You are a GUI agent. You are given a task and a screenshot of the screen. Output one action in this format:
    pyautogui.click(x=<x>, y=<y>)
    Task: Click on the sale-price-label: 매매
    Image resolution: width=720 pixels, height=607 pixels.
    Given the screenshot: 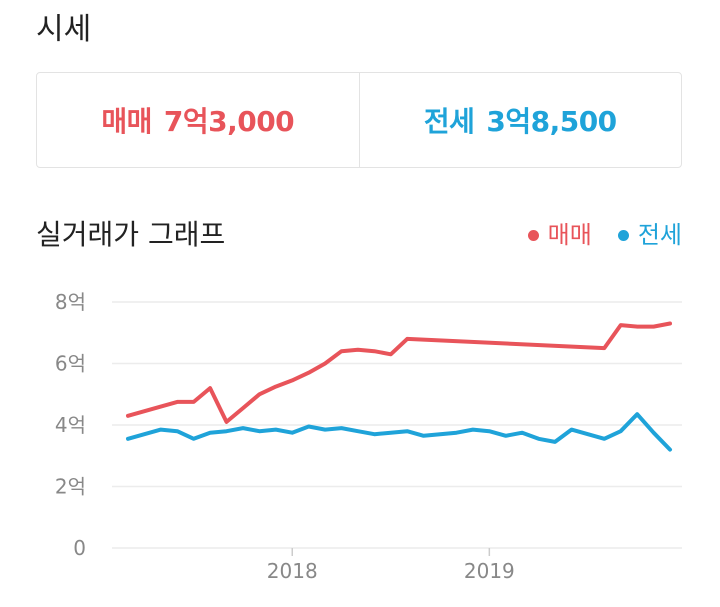 What is the action you would take?
    pyautogui.click(x=126, y=121)
    